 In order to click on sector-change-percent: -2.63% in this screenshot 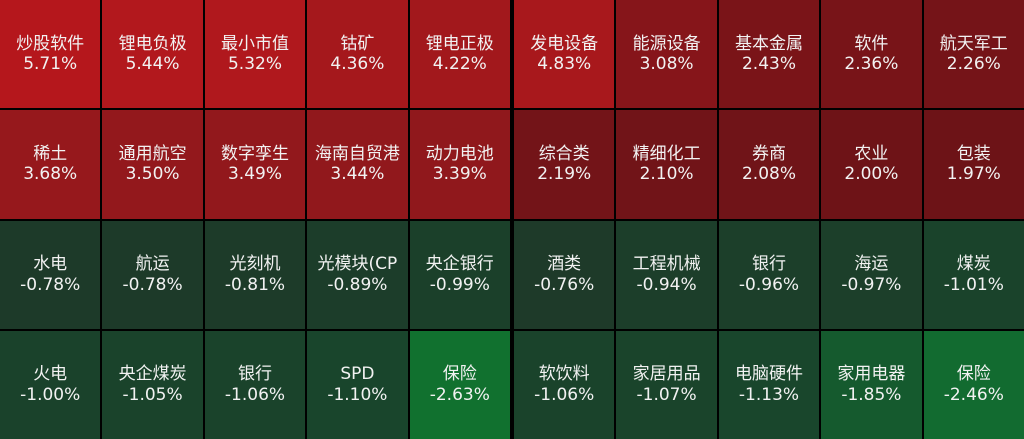, I will do `click(459, 394)`.